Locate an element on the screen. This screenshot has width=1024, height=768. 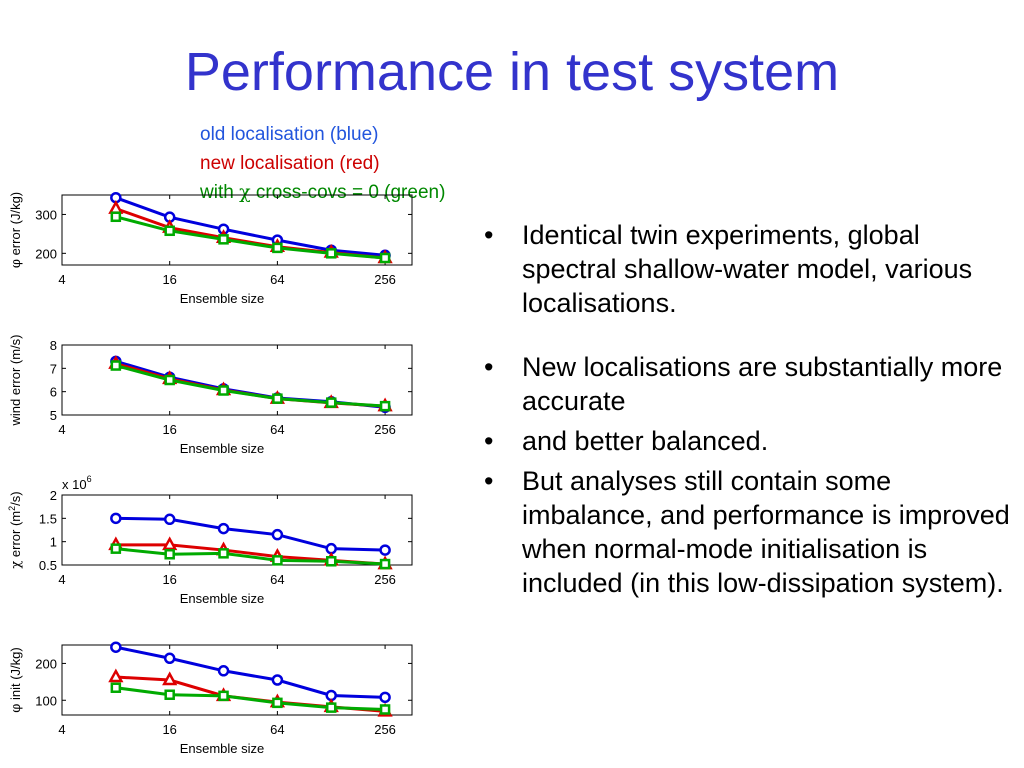
y-axis-label: φ error (J/kg) is located at coordinates (16, 230).